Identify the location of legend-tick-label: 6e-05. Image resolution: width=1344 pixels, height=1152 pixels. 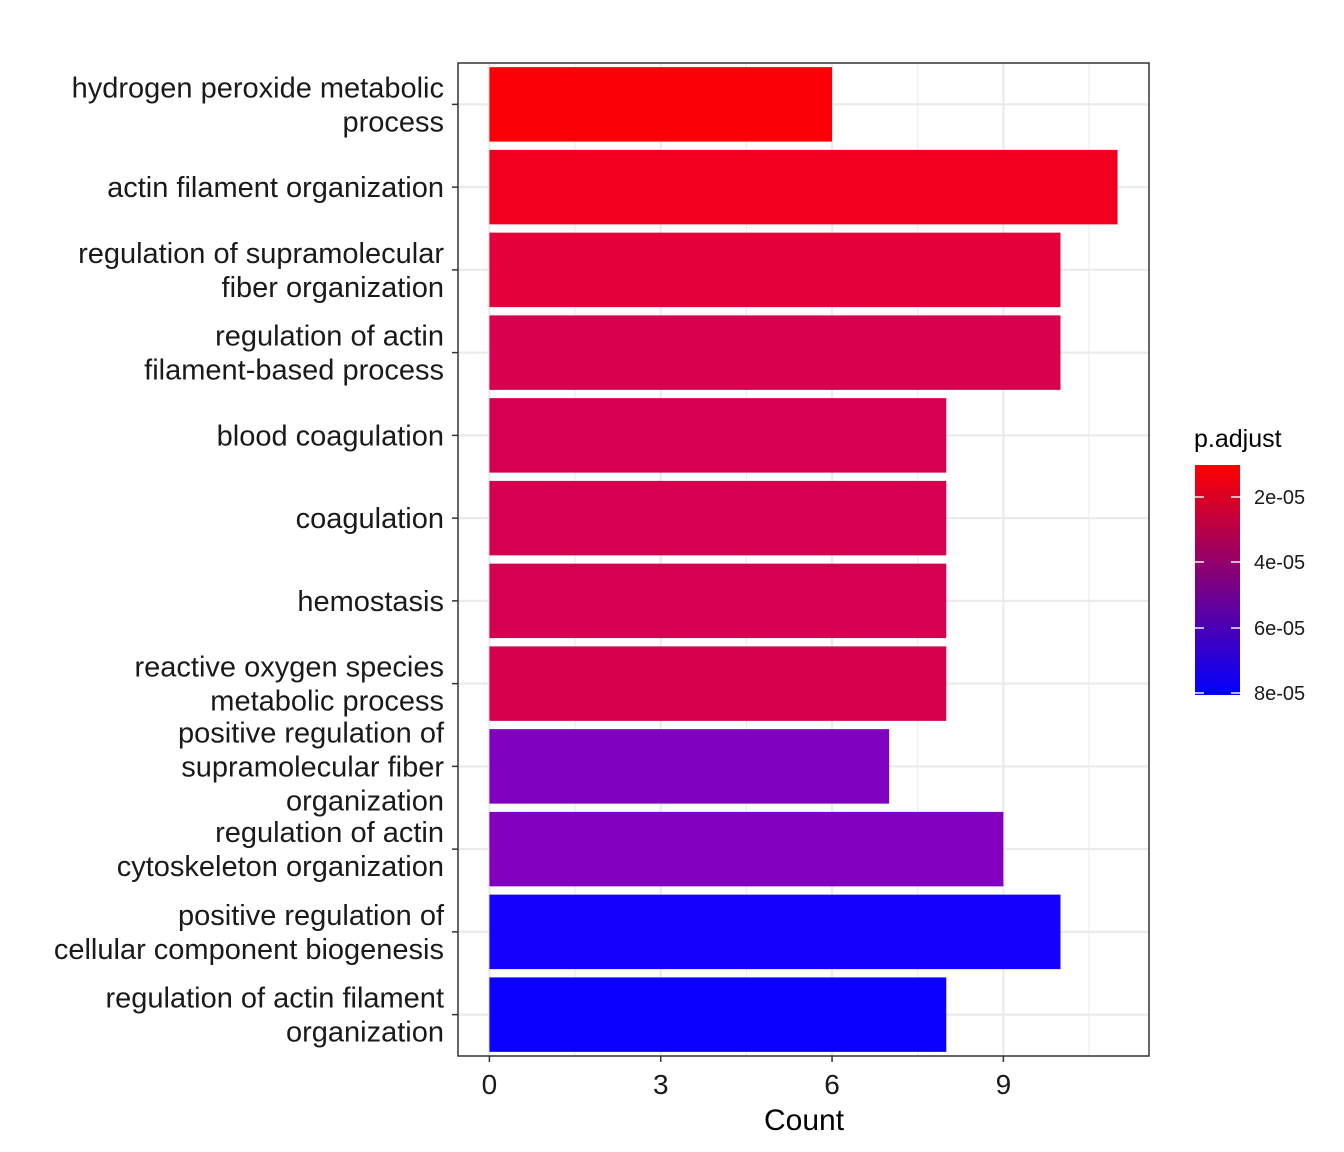
(1279, 629).